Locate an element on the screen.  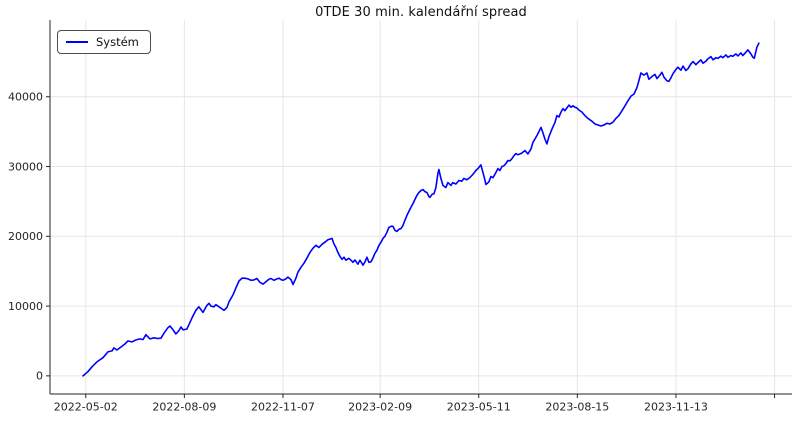
x-tick-label: 2022-08-09 is located at coordinates (184, 407).